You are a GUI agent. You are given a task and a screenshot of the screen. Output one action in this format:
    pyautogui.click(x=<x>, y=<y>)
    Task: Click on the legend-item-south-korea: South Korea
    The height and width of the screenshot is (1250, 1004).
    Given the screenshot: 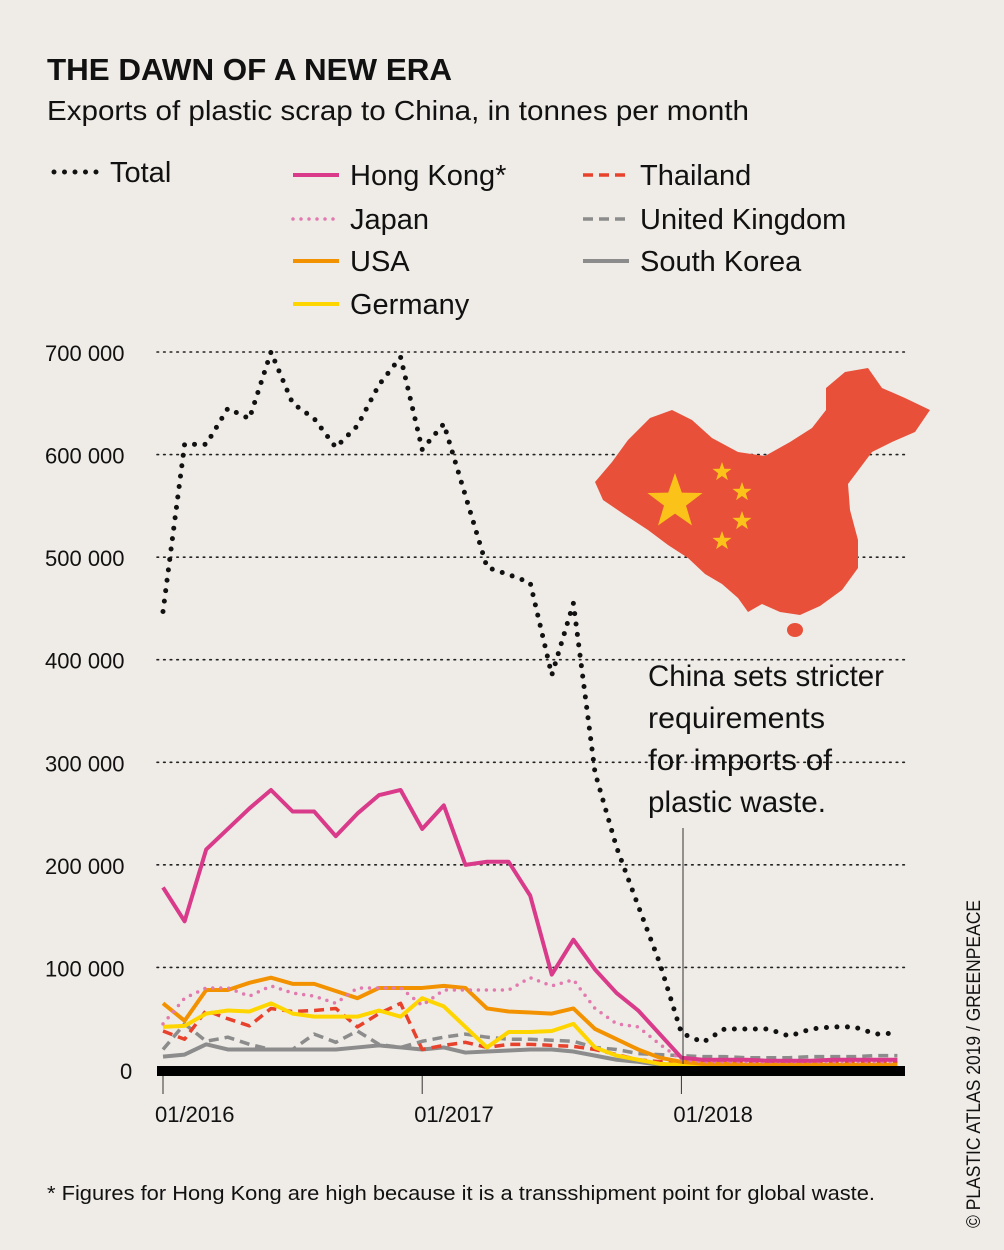 What is the action you would take?
    pyautogui.click(x=692, y=262)
    